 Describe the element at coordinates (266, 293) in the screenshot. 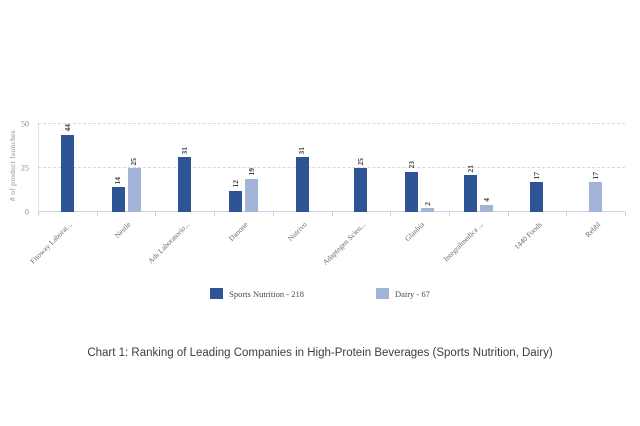

I see `legend-label: Sports Nutrition - 218` at that location.